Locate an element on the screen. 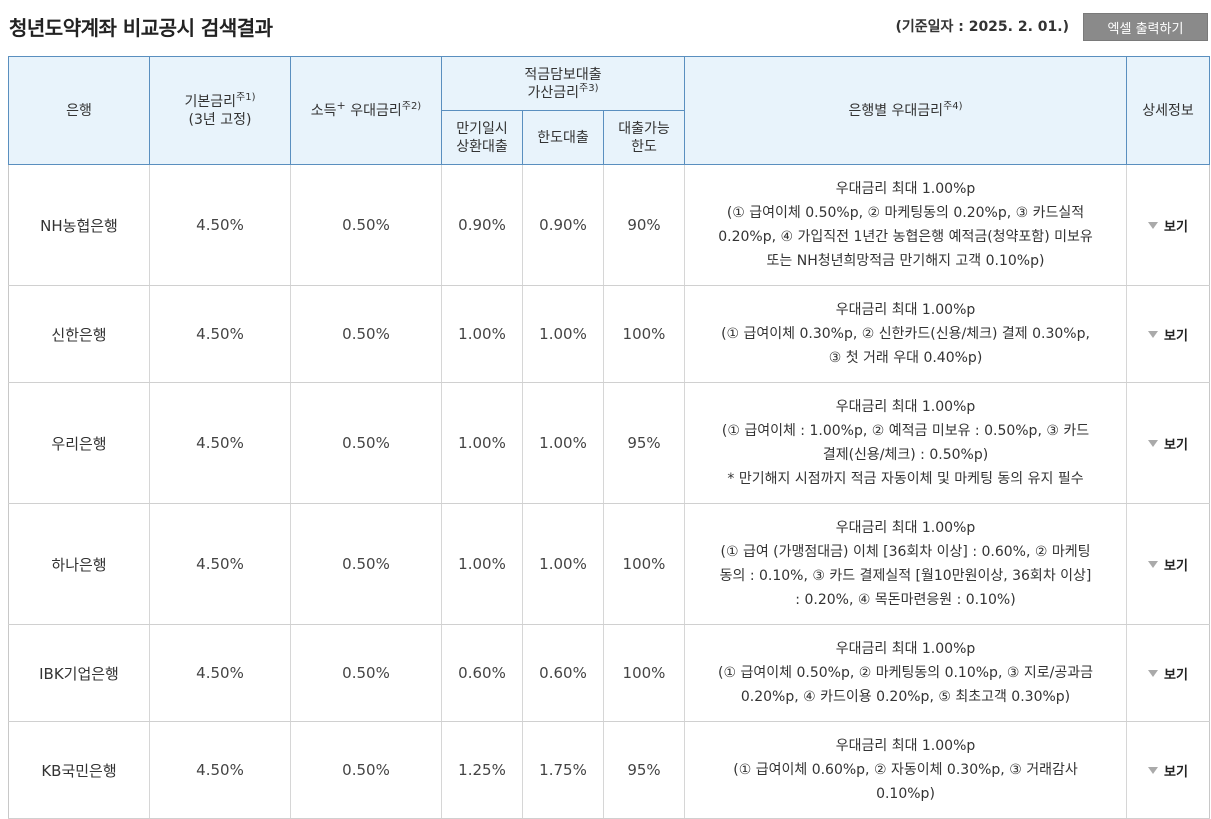  pref-rate-line: * 만기해지 시점까지 적금 자동이체 및 마케팅 동의 유지 필수 is located at coordinates (905, 479).